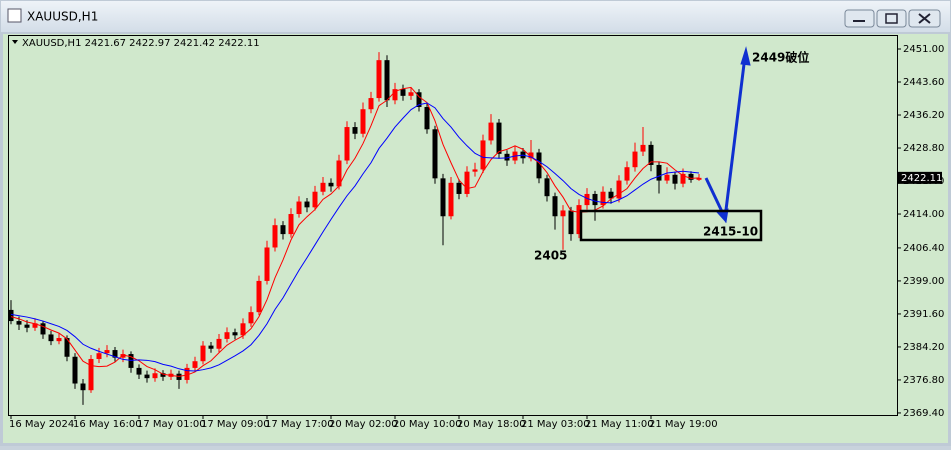 This screenshot has width=951, height=450. Describe the element at coordinates (923, 380) in the screenshot. I see `y-tick-label: 2376.80` at that location.